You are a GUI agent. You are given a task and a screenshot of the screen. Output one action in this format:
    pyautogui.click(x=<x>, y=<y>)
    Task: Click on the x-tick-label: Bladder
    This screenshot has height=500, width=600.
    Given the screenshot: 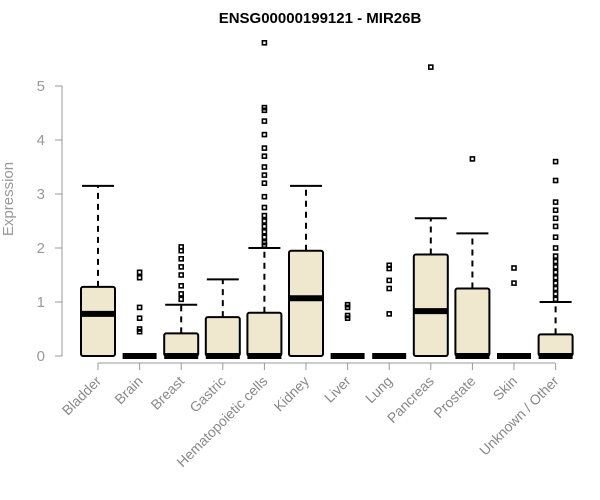 What is the action you would take?
    pyautogui.click(x=82, y=396)
    